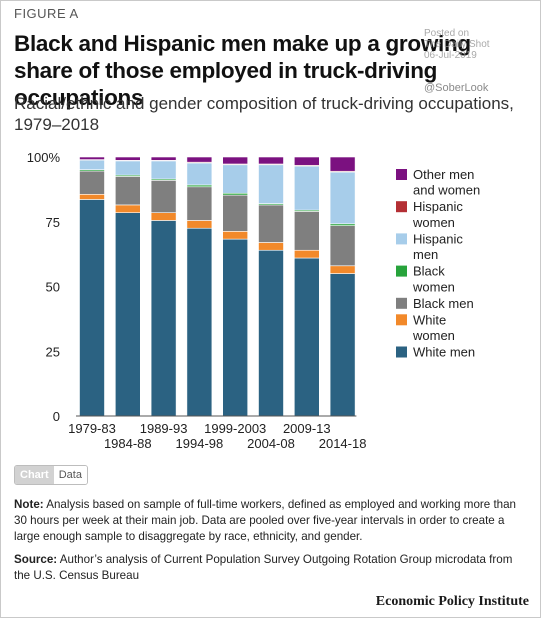  What do you see at coordinates (53, 222) in the screenshot?
I see `y-tick-label: 75` at bounding box center [53, 222].